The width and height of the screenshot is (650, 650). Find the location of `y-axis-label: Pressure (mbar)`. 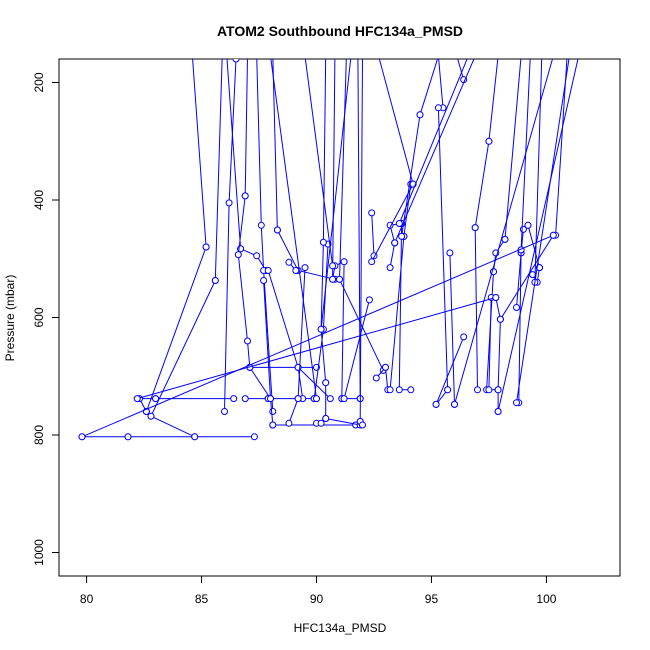

y-axis-label: Pressure (mbar) is located at coordinates (10, 318).